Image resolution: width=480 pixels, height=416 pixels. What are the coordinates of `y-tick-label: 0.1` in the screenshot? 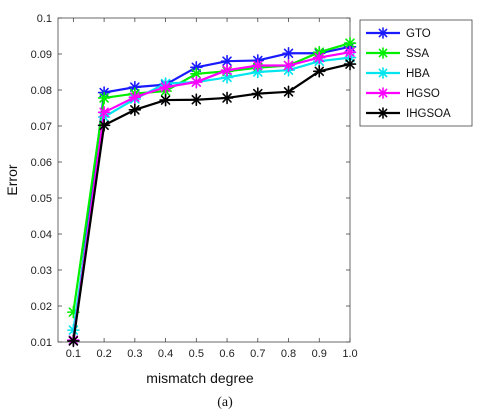 It's located at (44, 19).